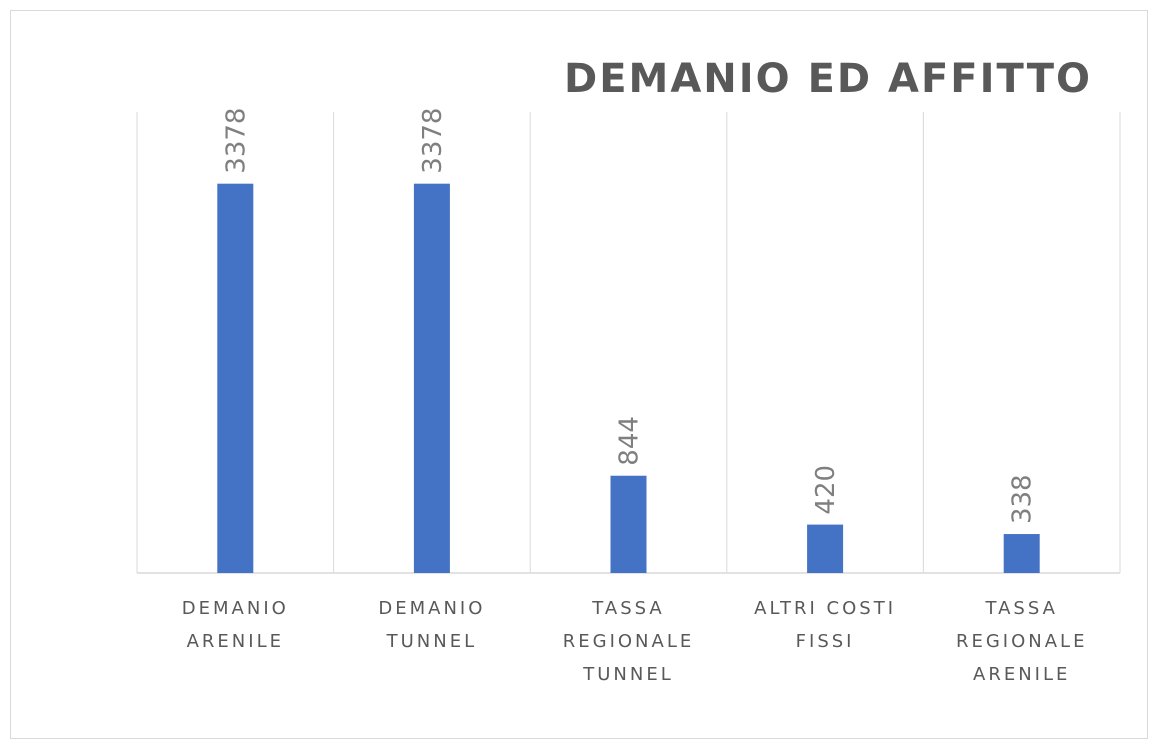  What do you see at coordinates (628, 641) in the screenshot?
I see `x-tick-label: TASSA REGIONALE TUNNEL` at bounding box center [628, 641].